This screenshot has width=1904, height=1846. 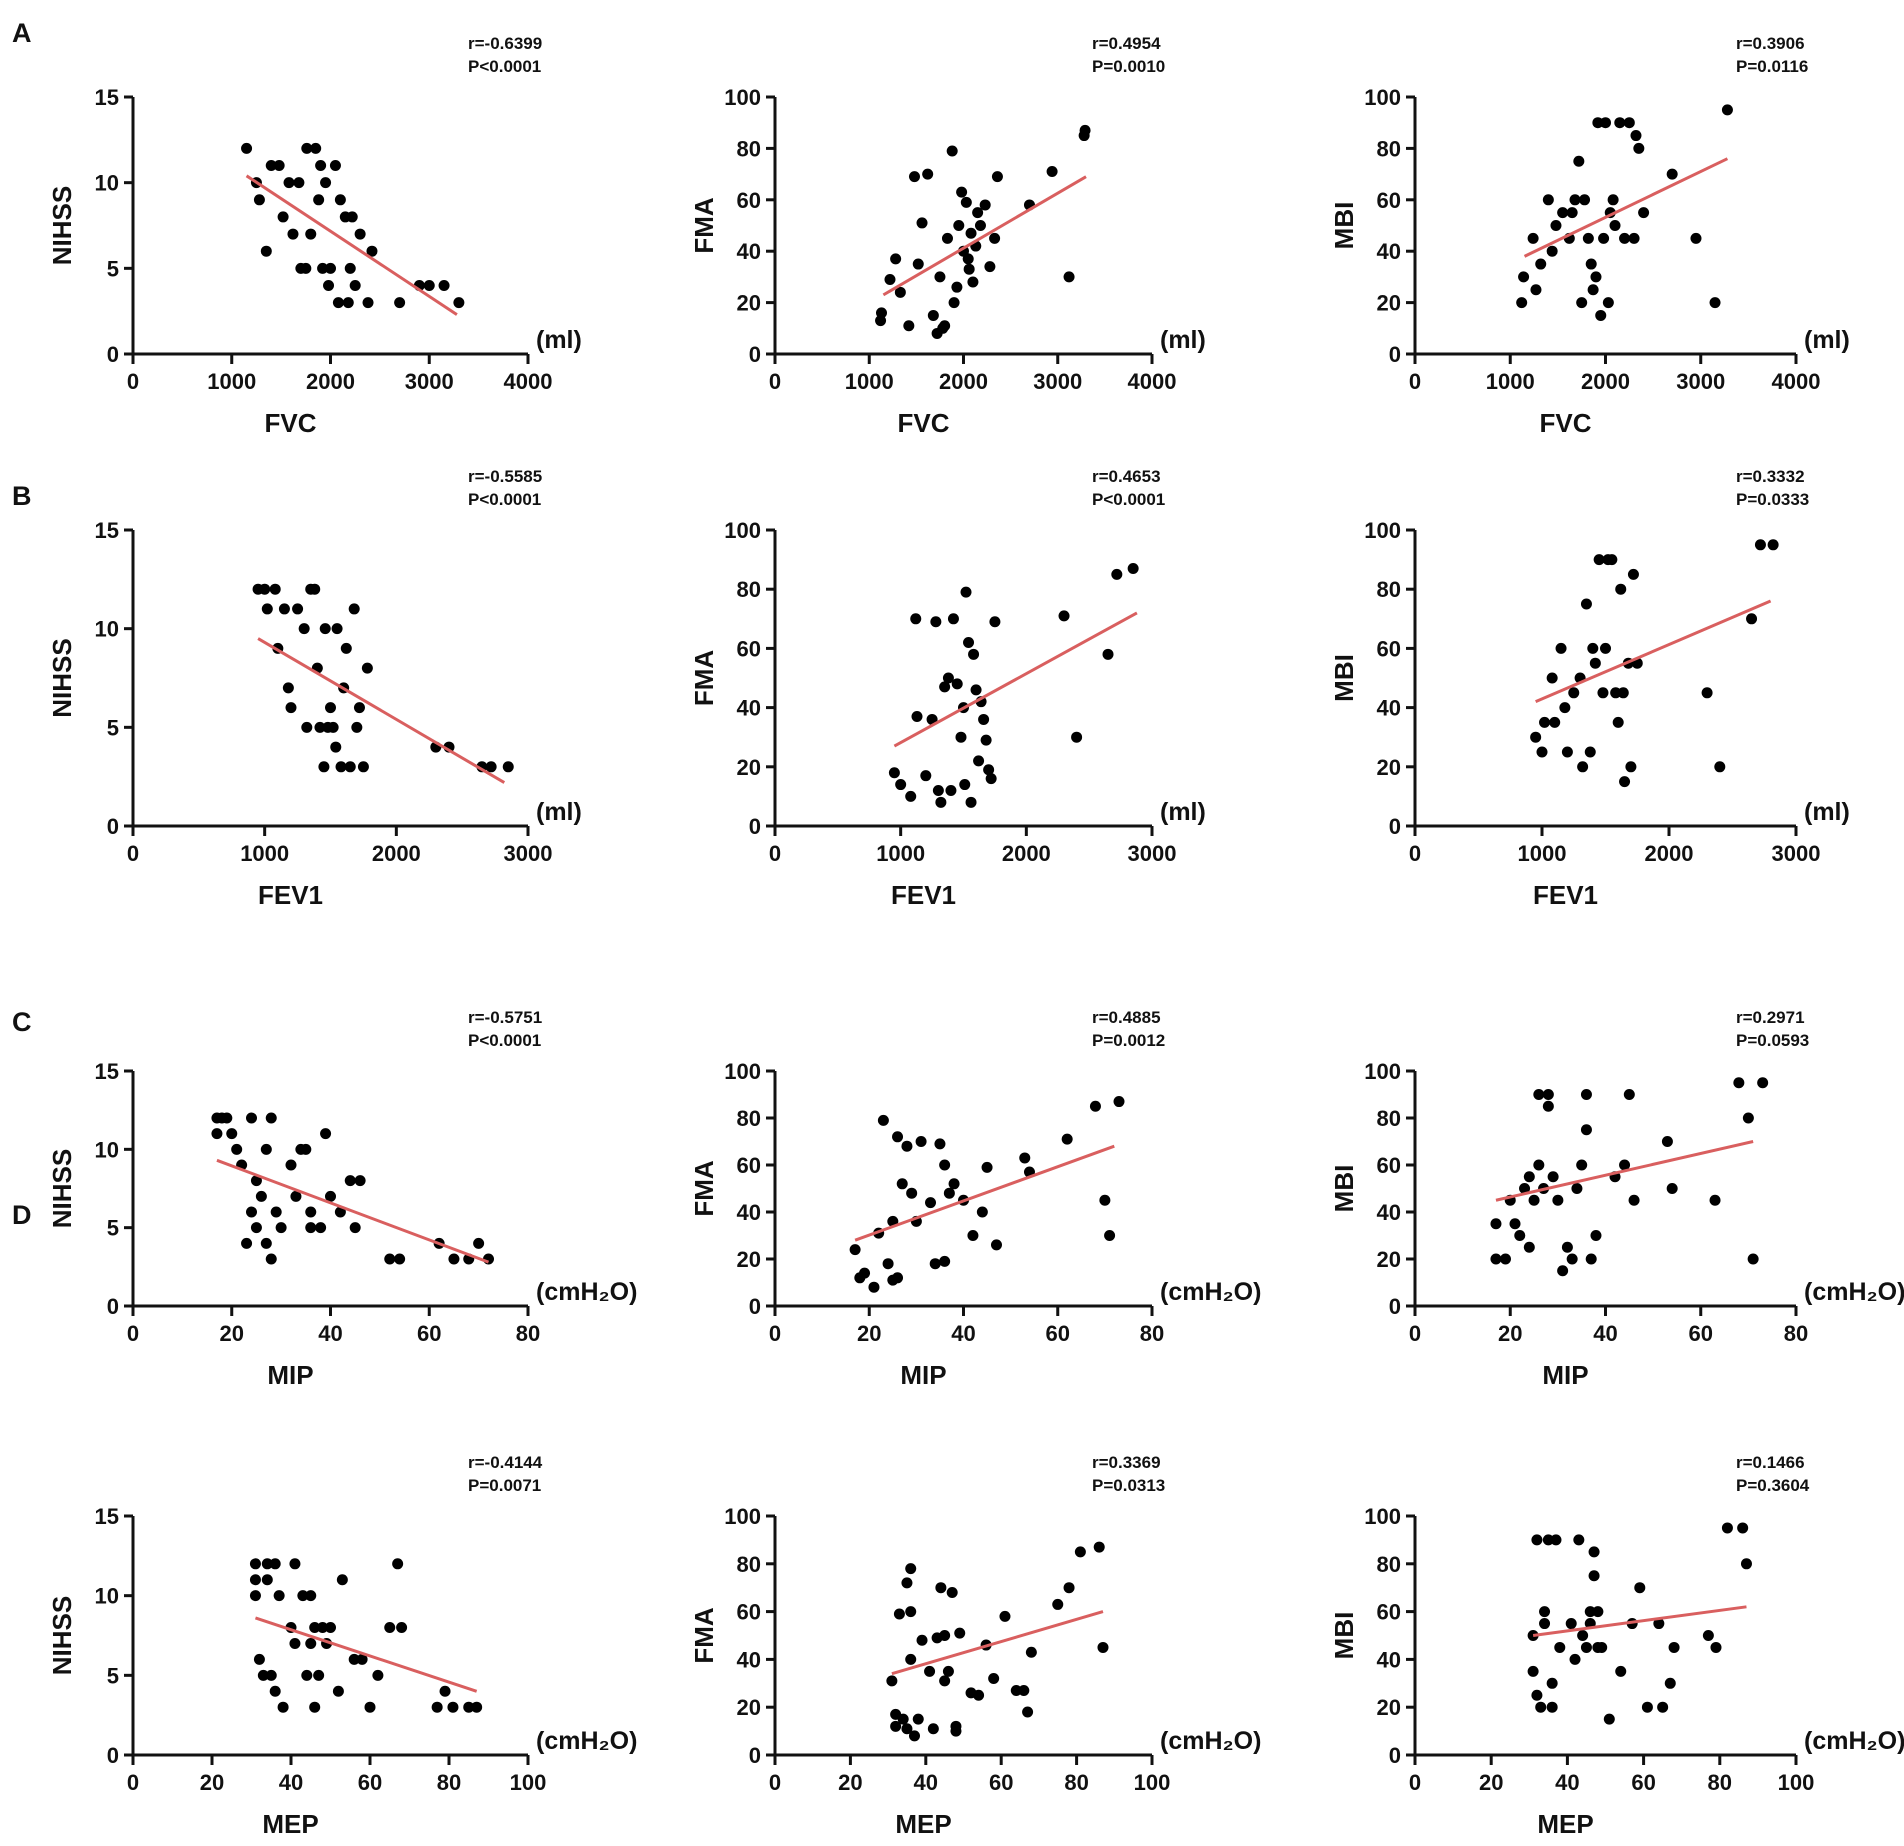 What do you see at coordinates (528, 1333) in the screenshot?
I see `x-tick-label: 80` at bounding box center [528, 1333].